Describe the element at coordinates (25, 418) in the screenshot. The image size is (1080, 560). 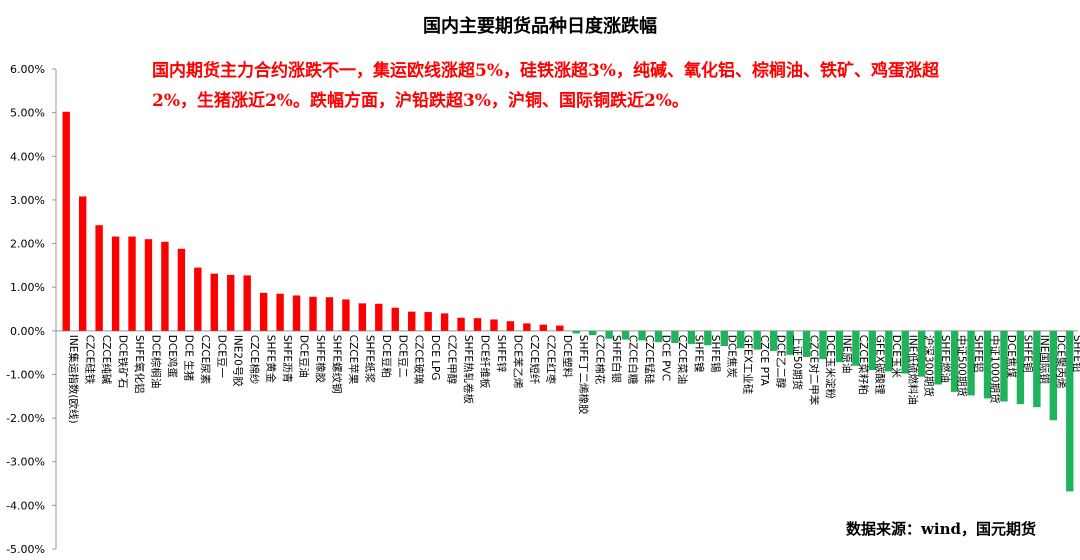
I see `y-tick-label: -2.00%` at that location.